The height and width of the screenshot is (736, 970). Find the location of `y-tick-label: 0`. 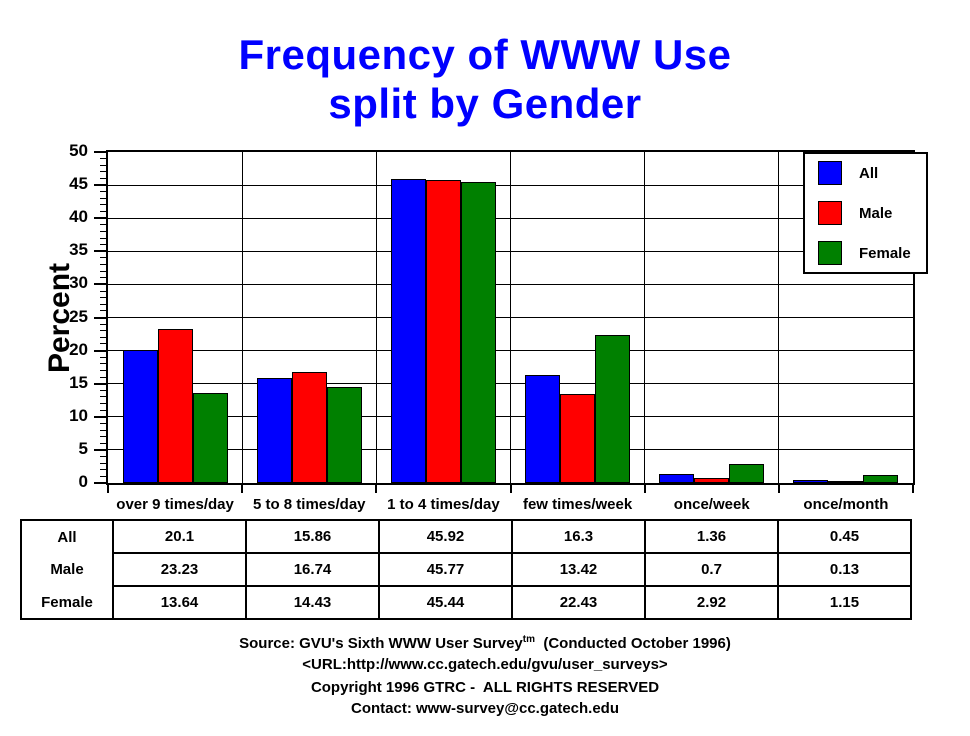

y-tick-label: 0 is located at coordinates (83, 481).